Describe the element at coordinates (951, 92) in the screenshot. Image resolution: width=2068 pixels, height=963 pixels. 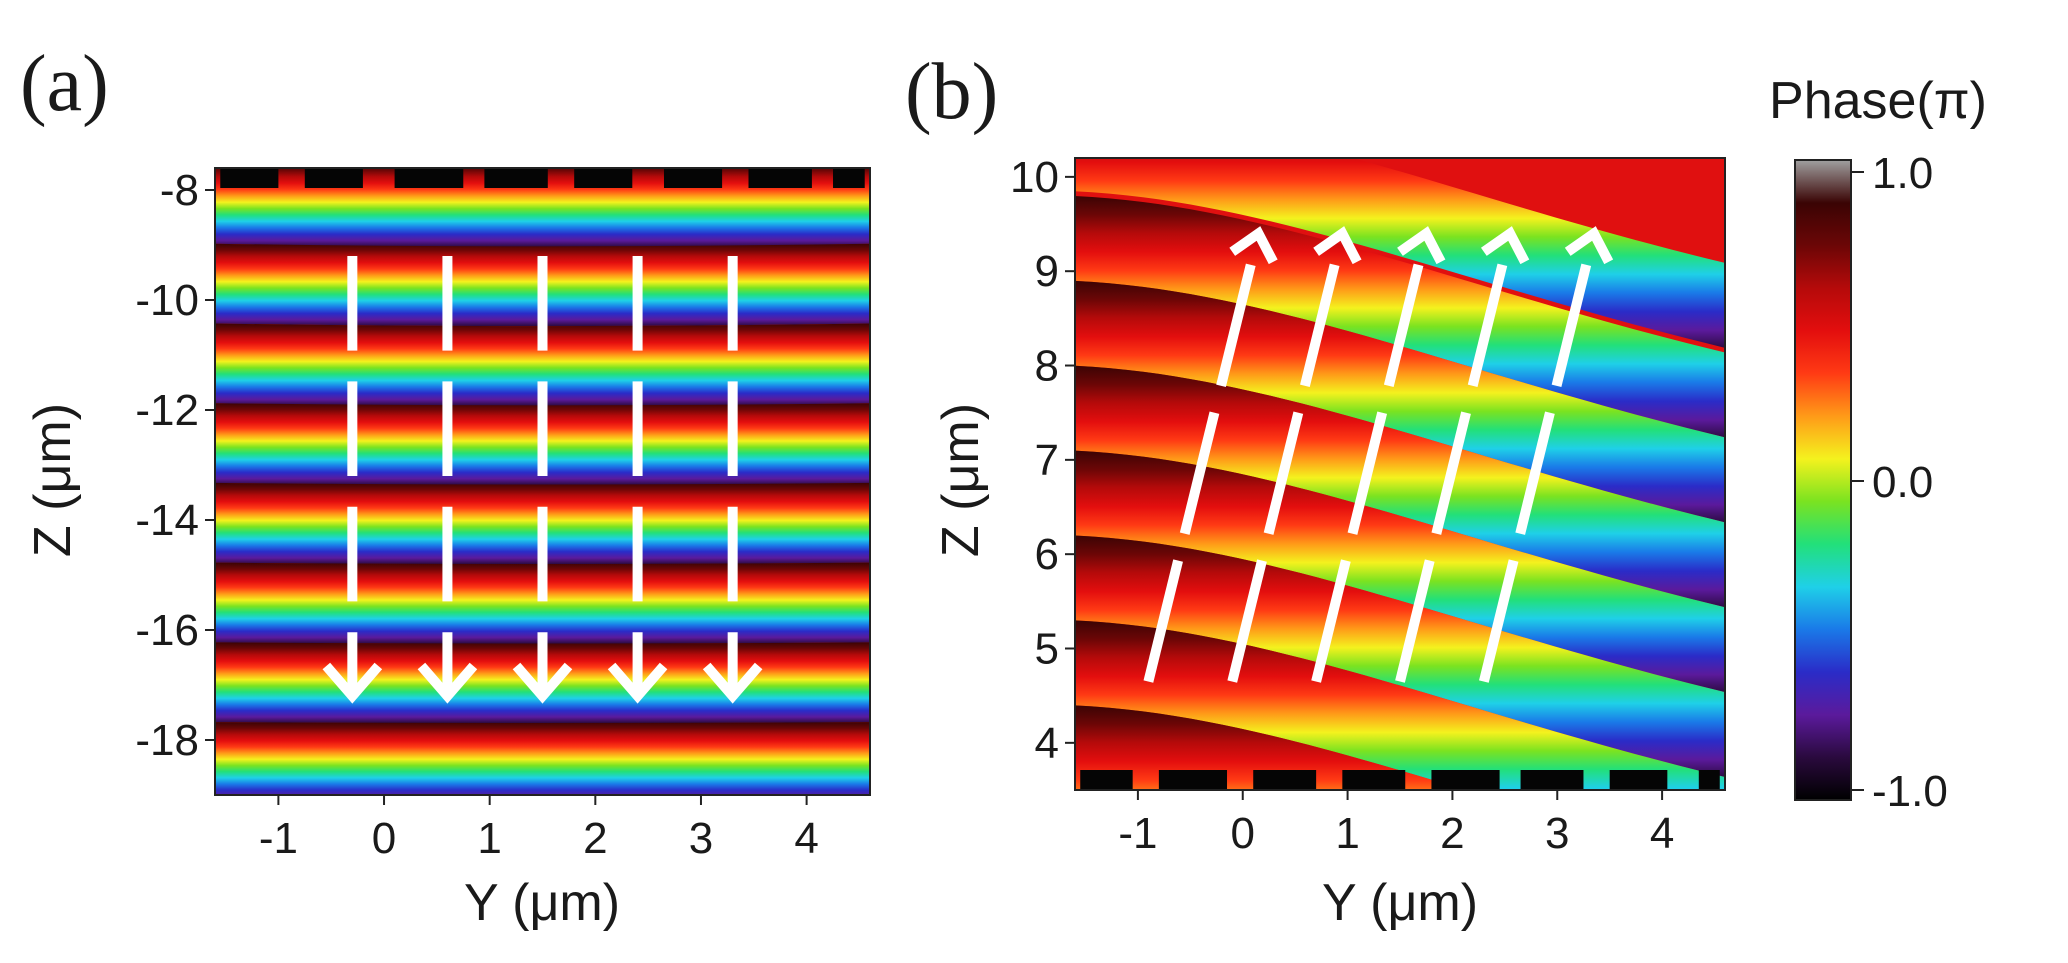
I see `panel-label-b: (b)` at that location.